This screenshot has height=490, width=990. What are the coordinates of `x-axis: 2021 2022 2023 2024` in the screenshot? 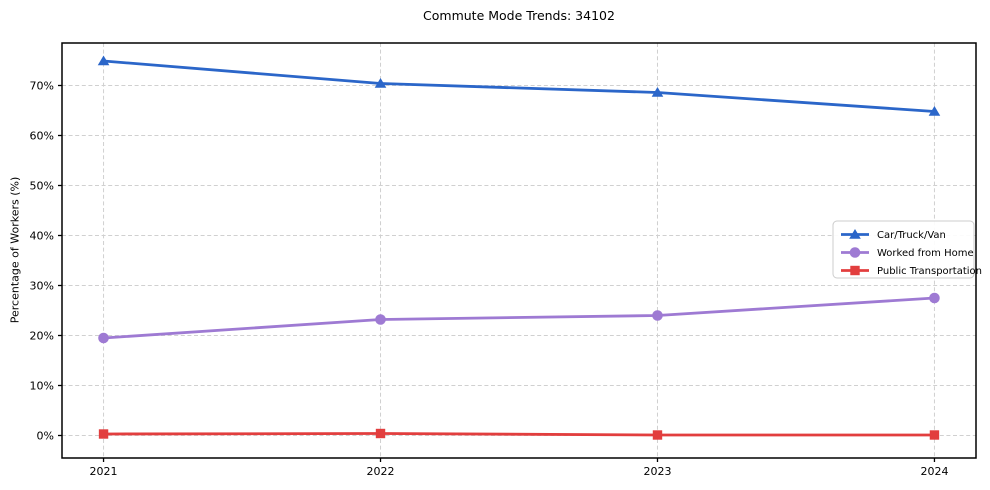 It's located at (519, 468).